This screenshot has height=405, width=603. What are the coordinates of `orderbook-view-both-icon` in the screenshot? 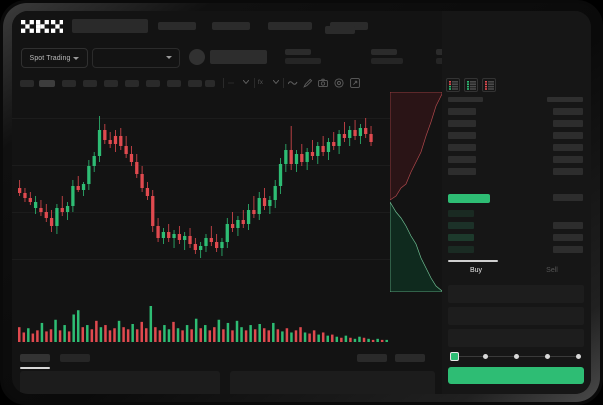 It's located at (453, 85).